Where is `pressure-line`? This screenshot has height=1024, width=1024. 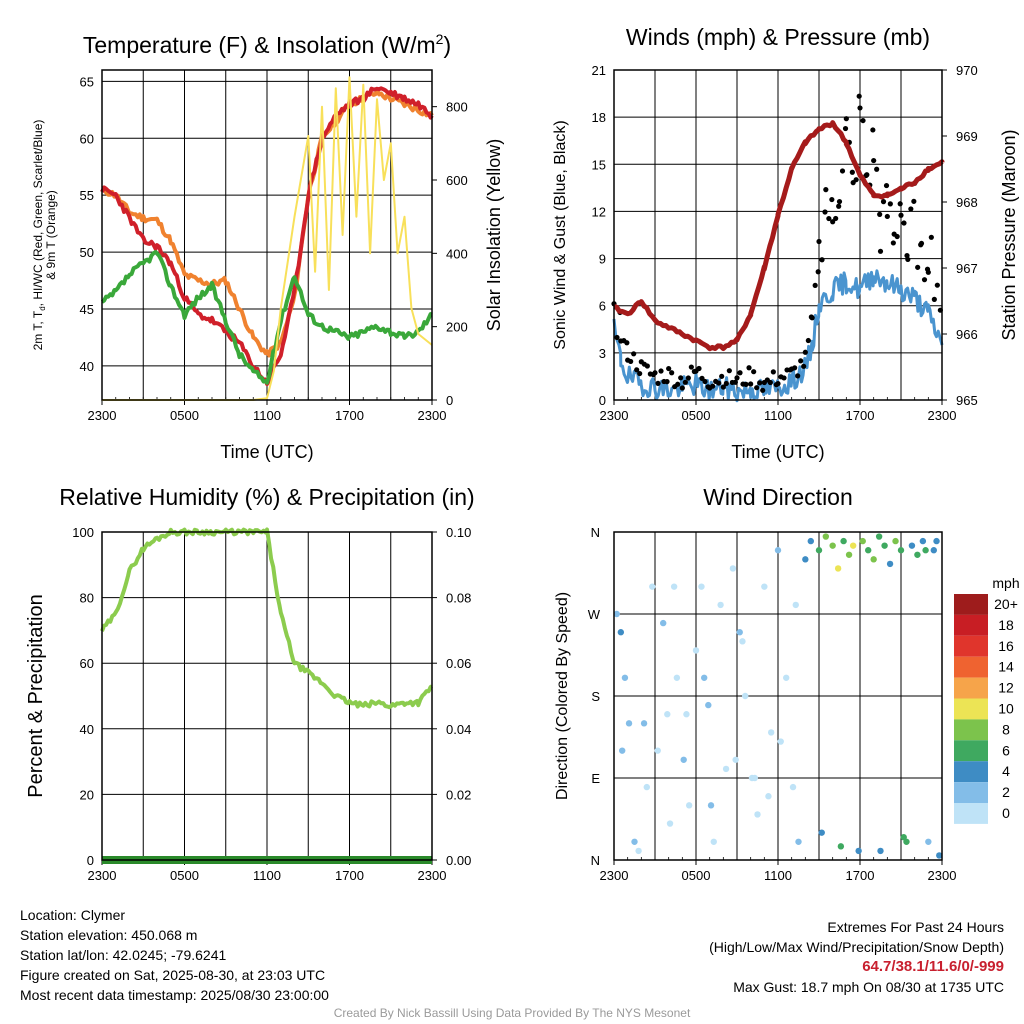 pressure-line is located at coordinates (779, 236).